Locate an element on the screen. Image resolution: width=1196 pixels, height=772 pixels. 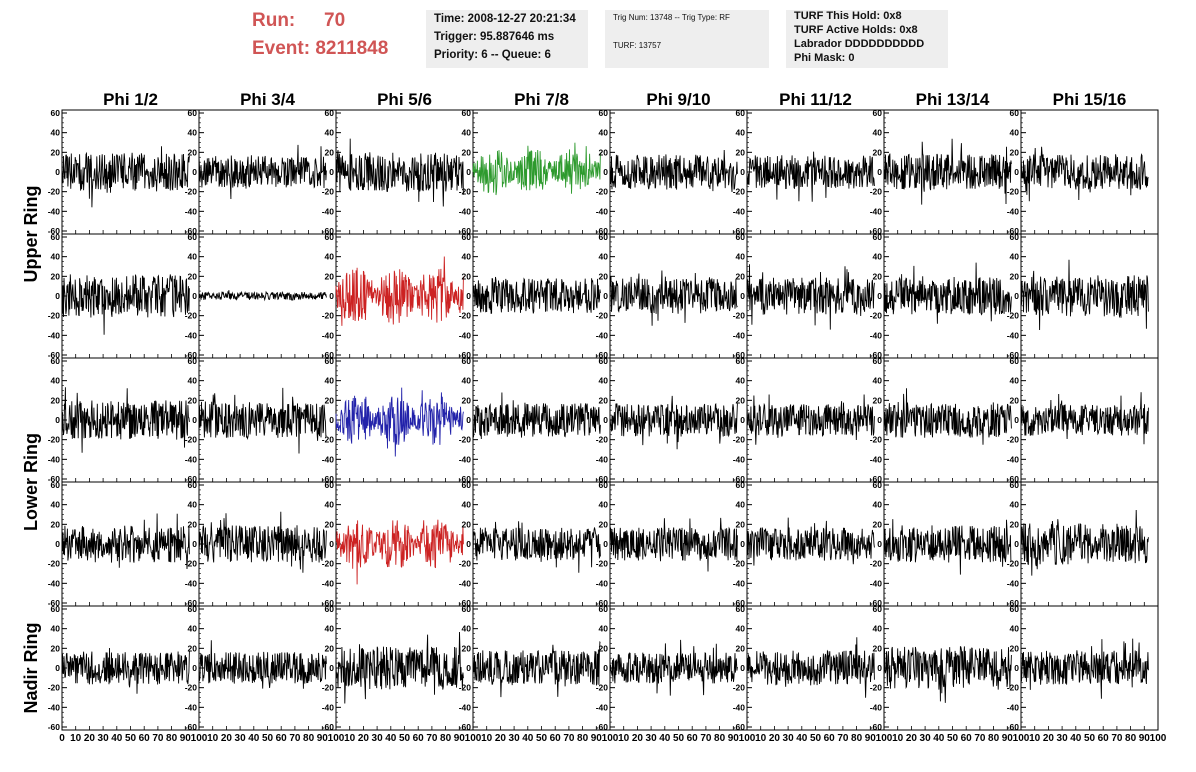
event-value: 8211848 is located at coordinates (352, 48).